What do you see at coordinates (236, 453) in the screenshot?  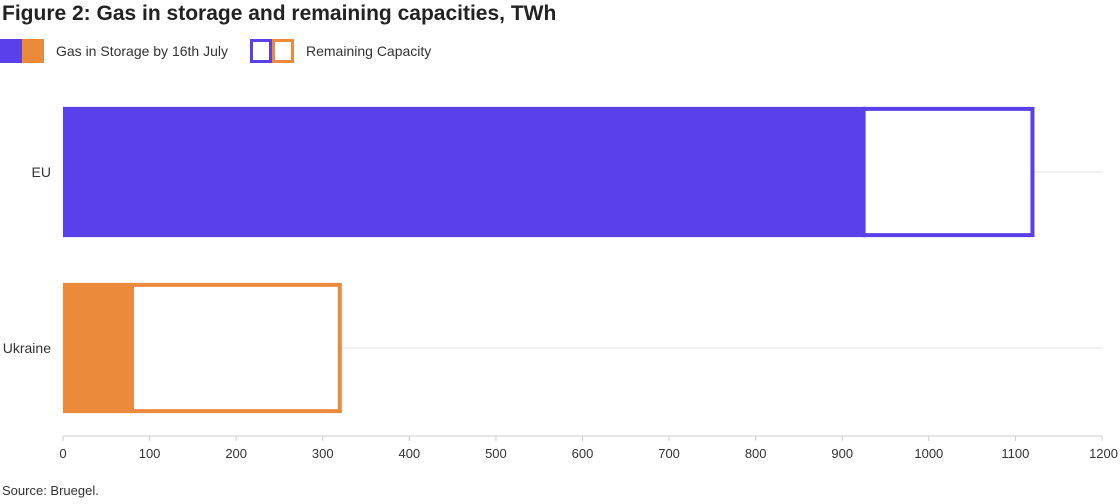 I see `x-tick-label-200: 200` at bounding box center [236, 453].